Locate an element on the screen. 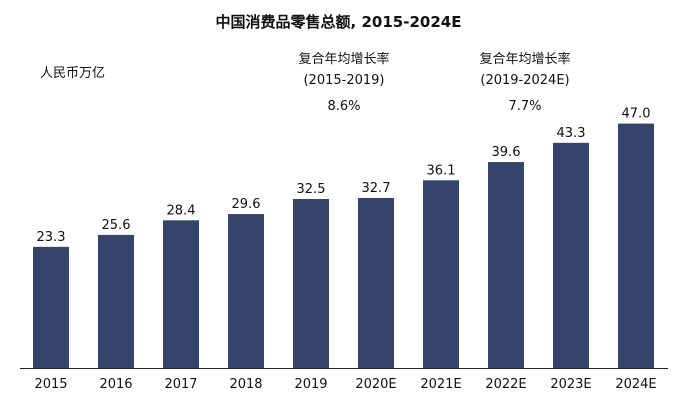 Image resolution: width=677 pixels, height=400 pixels. value-label-2015: 23.3 is located at coordinates (51, 237).